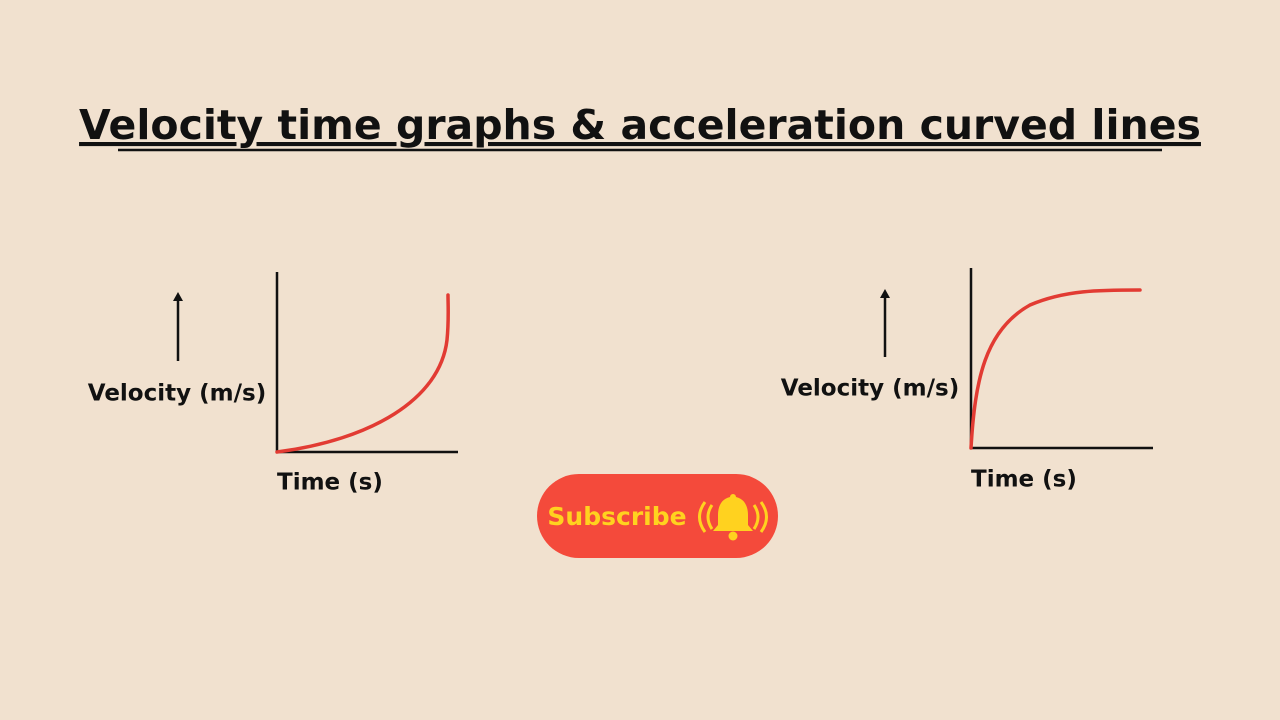  I want to click on button-label: Subscribe, so click(616, 516).